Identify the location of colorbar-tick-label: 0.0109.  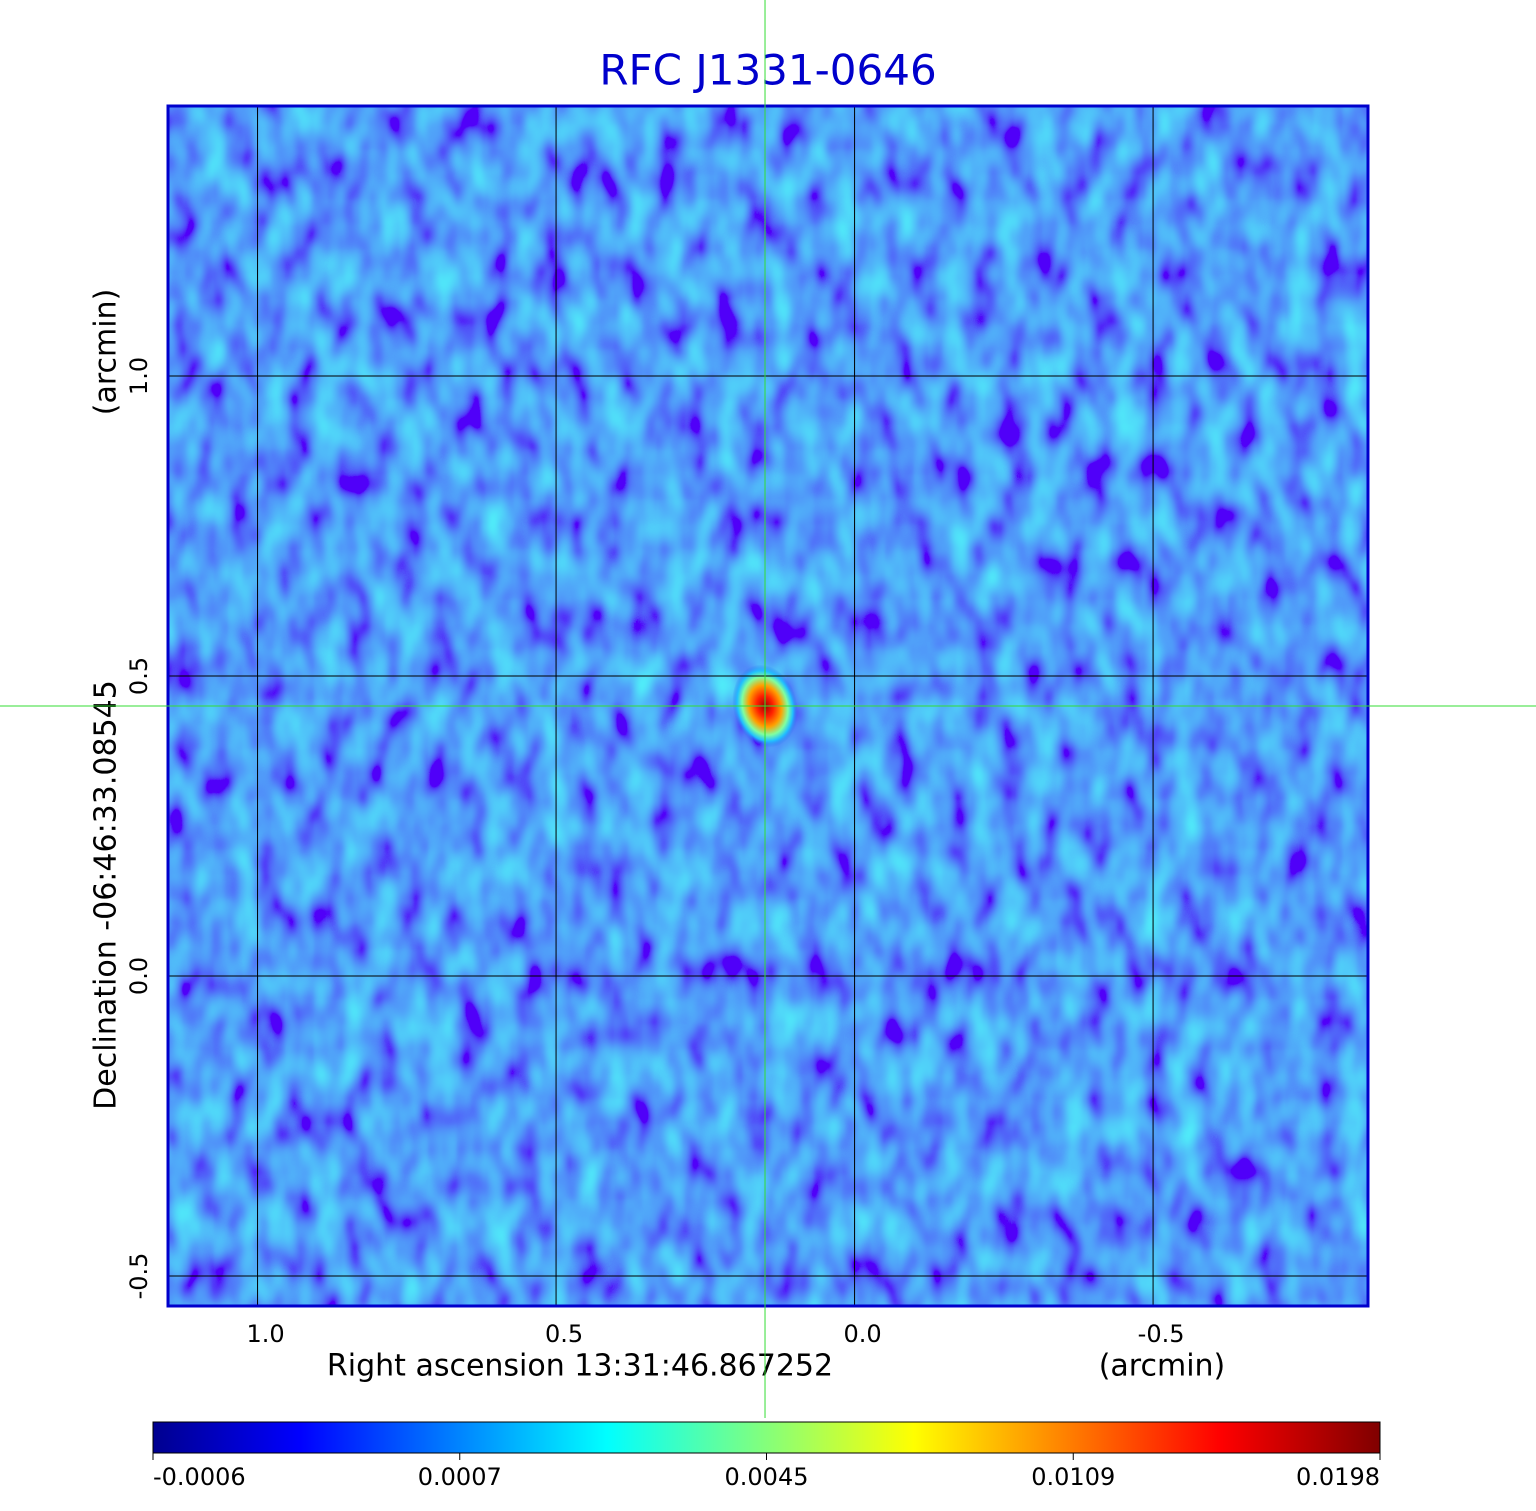
(1073, 1477).